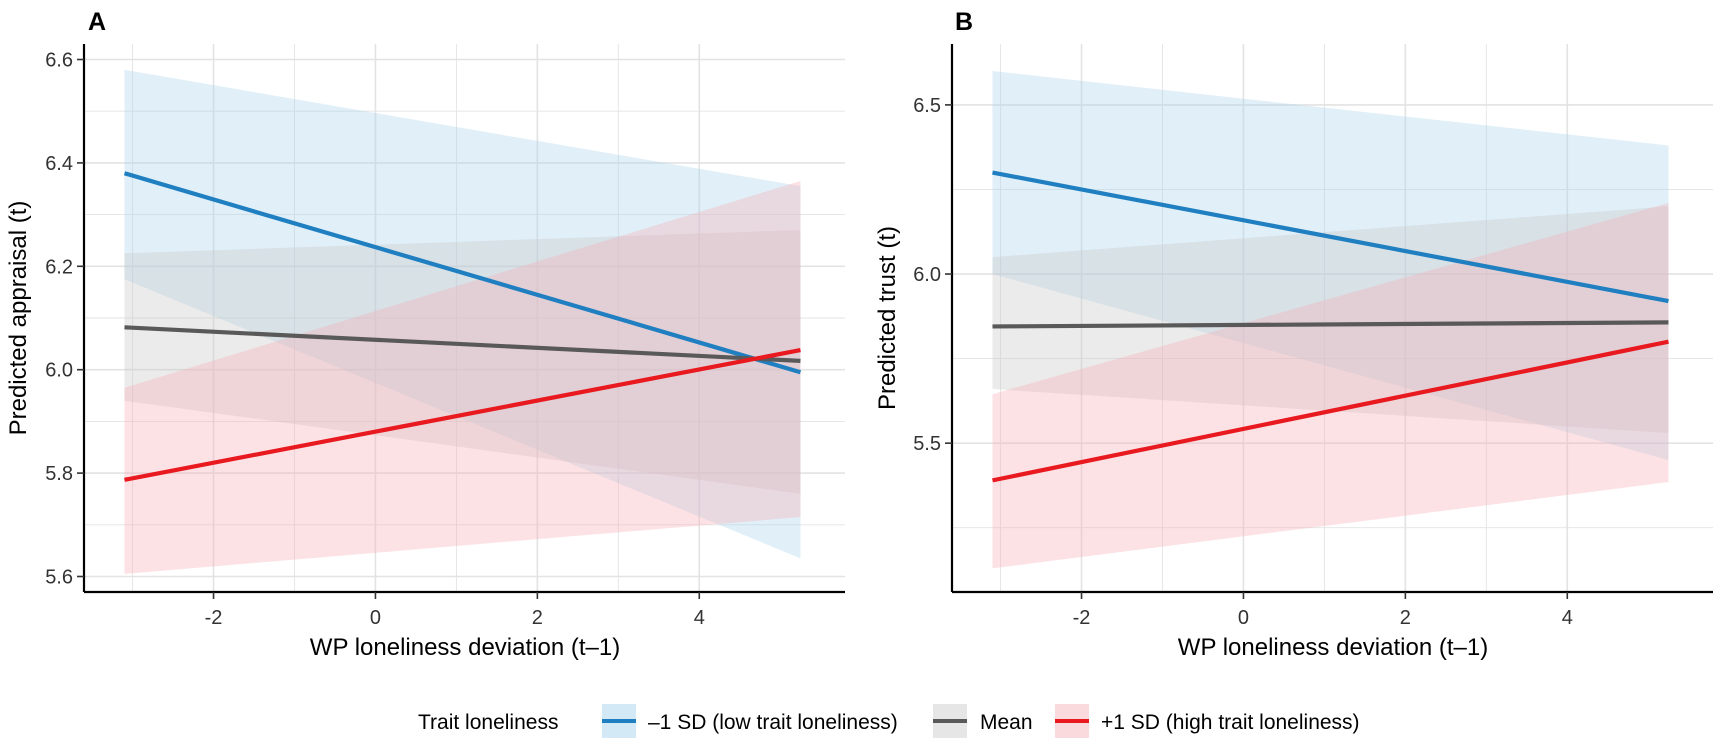 This screenshot has height=740, width=1713. What do you see at coordinates (59, 61) in the screenshot?
I see `y-tick-label: 6.6` at bounding box center [59, 61].